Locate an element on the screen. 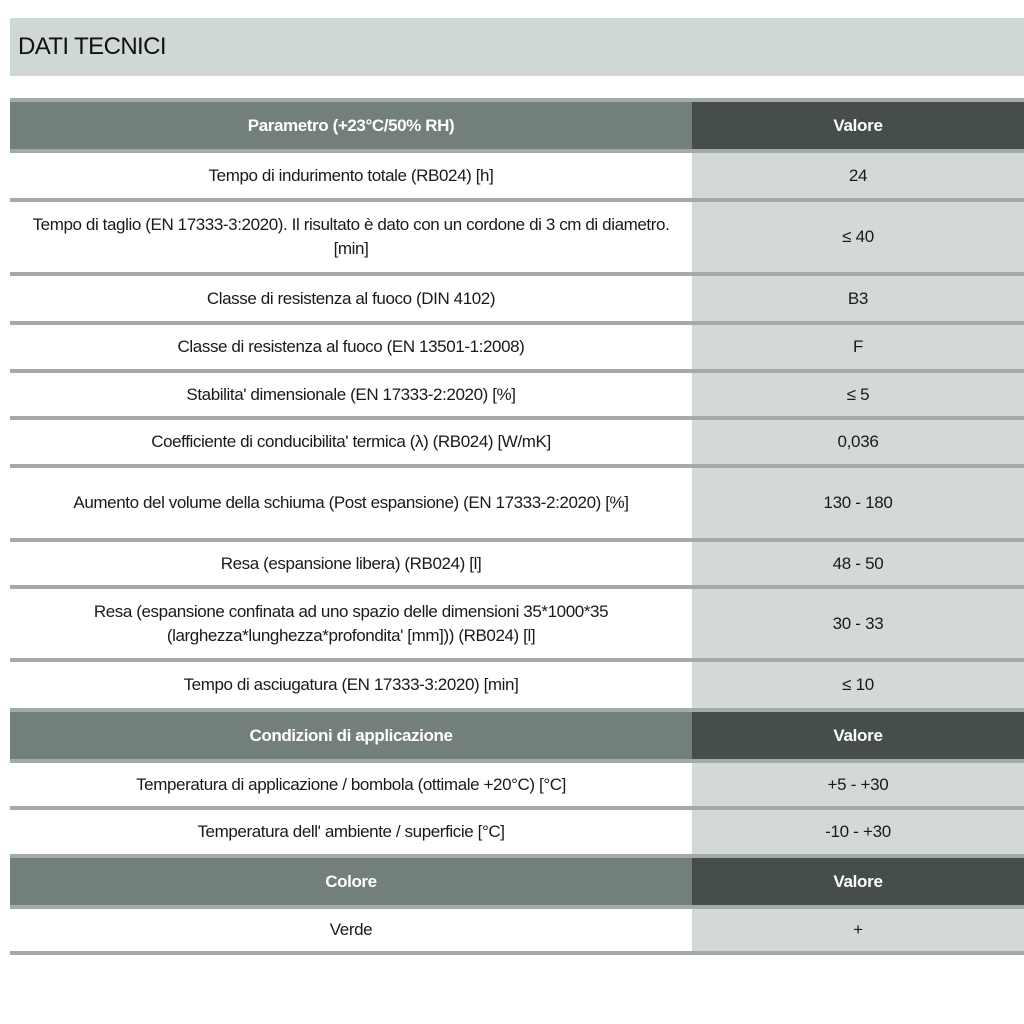  table-header-row: Parametro (+23°C/50% RH) Valore is located at coordinates (517, 123).